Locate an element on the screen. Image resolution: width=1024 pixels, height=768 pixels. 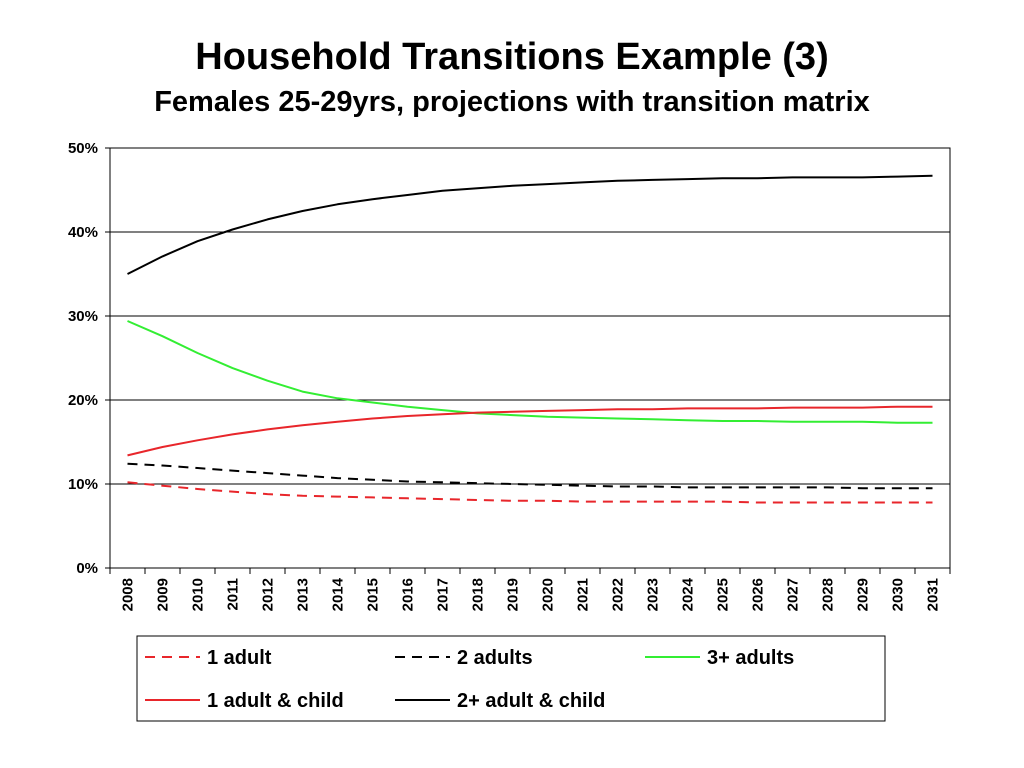
x-tick-label: 2008 is located at coordinates (128, 594).